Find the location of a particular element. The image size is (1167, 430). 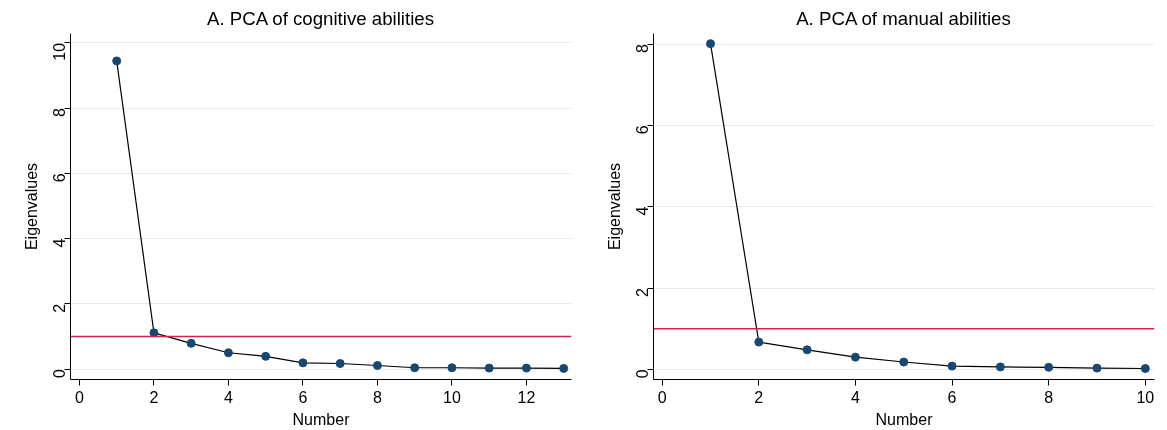

x-tick-label: 12 is located at coordinates (526, 397).